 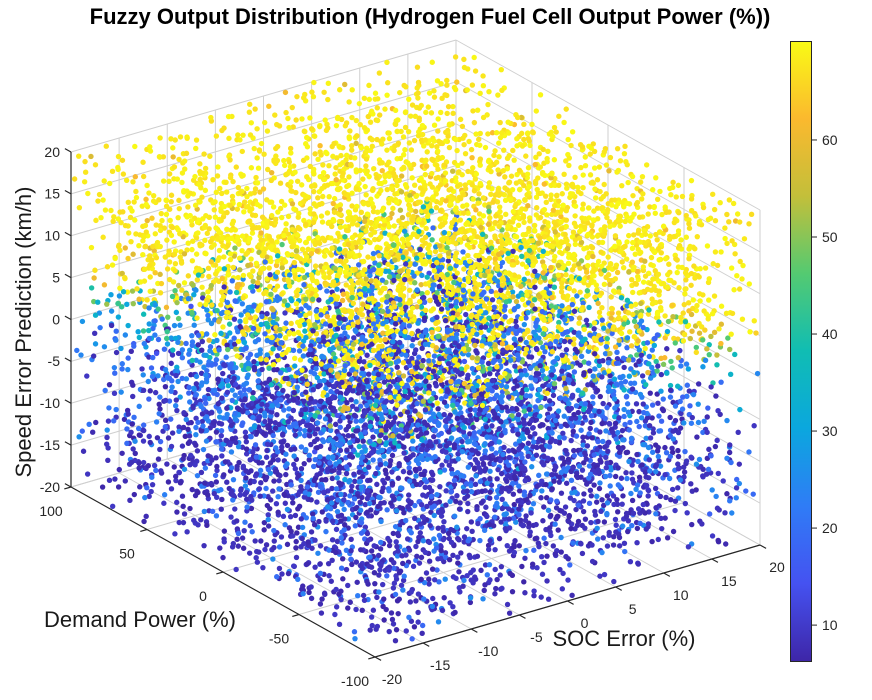 I want to click on x-axis-label: SOC Error (%), so click(x=624, y=638).